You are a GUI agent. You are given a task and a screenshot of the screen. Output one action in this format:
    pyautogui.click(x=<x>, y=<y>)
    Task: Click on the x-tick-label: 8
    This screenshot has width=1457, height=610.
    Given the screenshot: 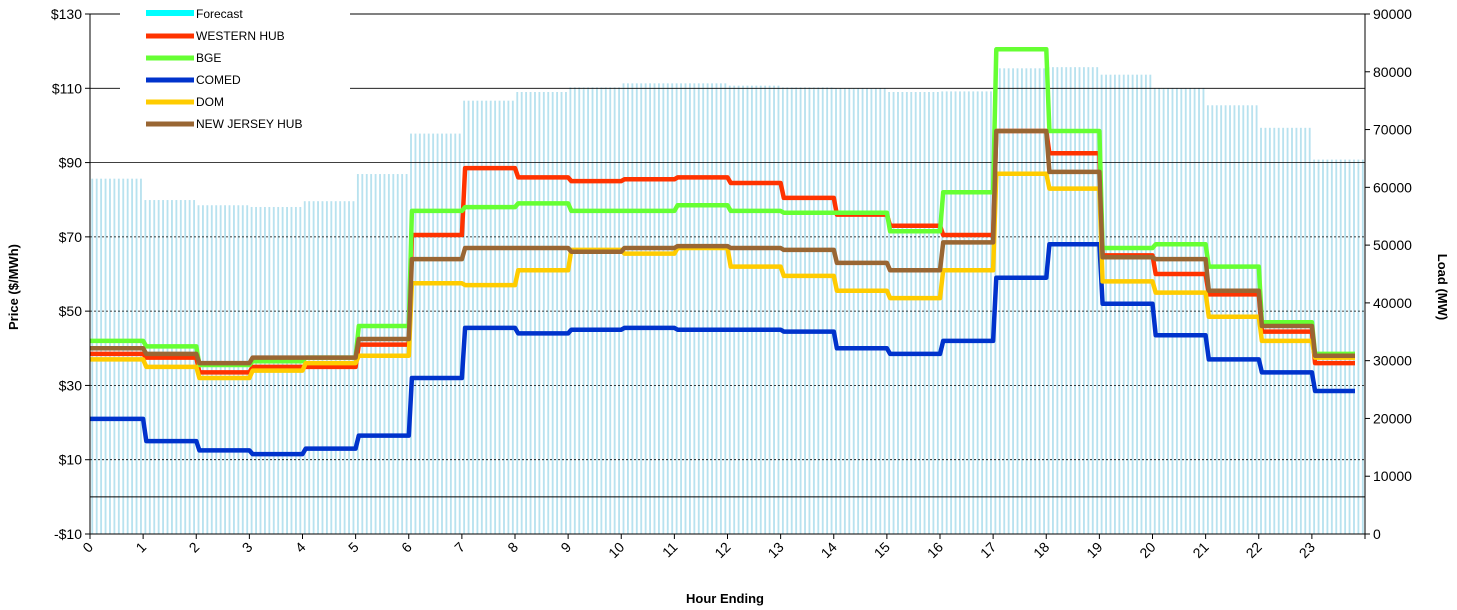 What is the action you would take?
    pyautogui.click(x=512, y=547)
    